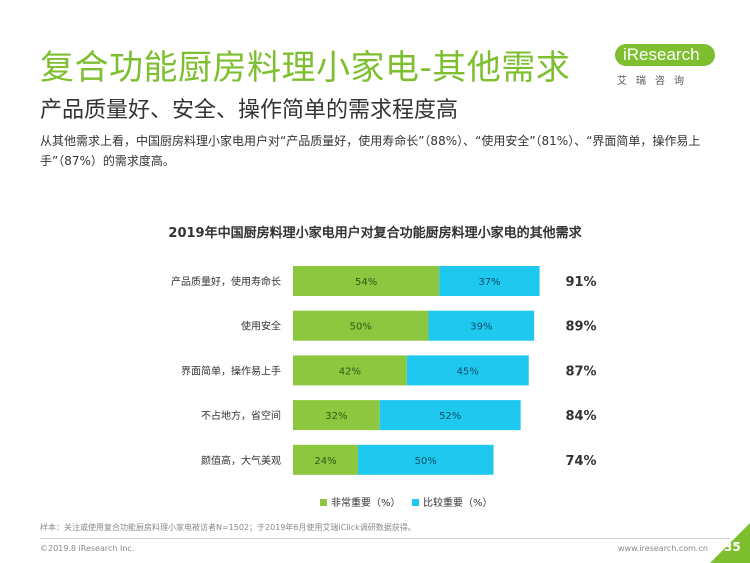 This screenshot has height=563, width=750. What do you see at coordinates (580, 461) in the screenshot?
I see `total-label: 74%` at bounding box center [580, 461].